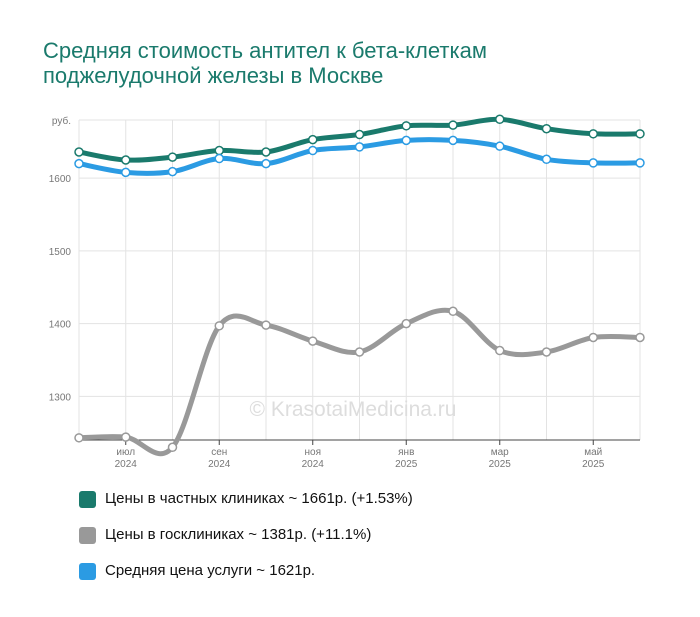 Image resolution: width=700 pixels, height=617 pixels. I want to click on x-tick-label-month: янв, so click(406, 452).